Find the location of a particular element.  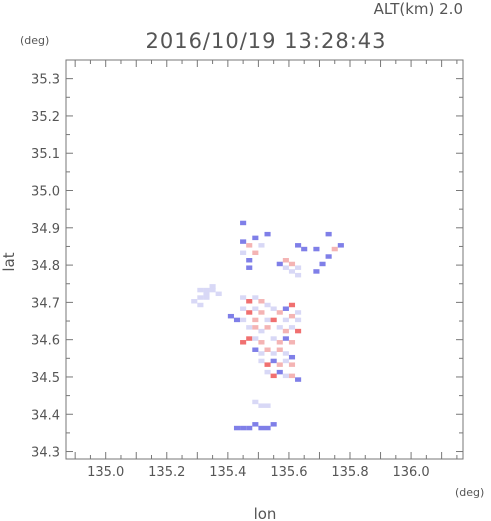

chart-title: 2016/10/19 13:28:43 is located at coordinates (265, 41).